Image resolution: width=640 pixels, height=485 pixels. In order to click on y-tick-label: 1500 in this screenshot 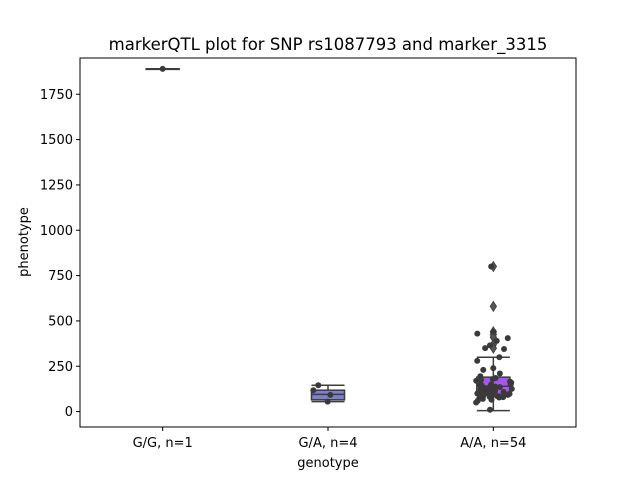, I will do `click(56, 140)`.